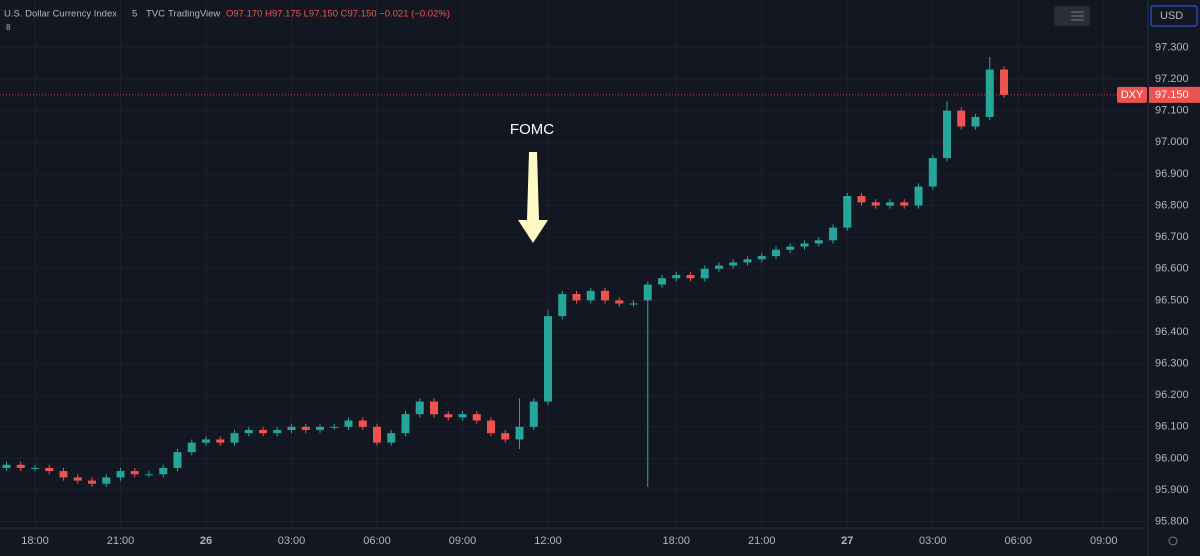  I want to click on indicator-count: 8, so click(8, 27).